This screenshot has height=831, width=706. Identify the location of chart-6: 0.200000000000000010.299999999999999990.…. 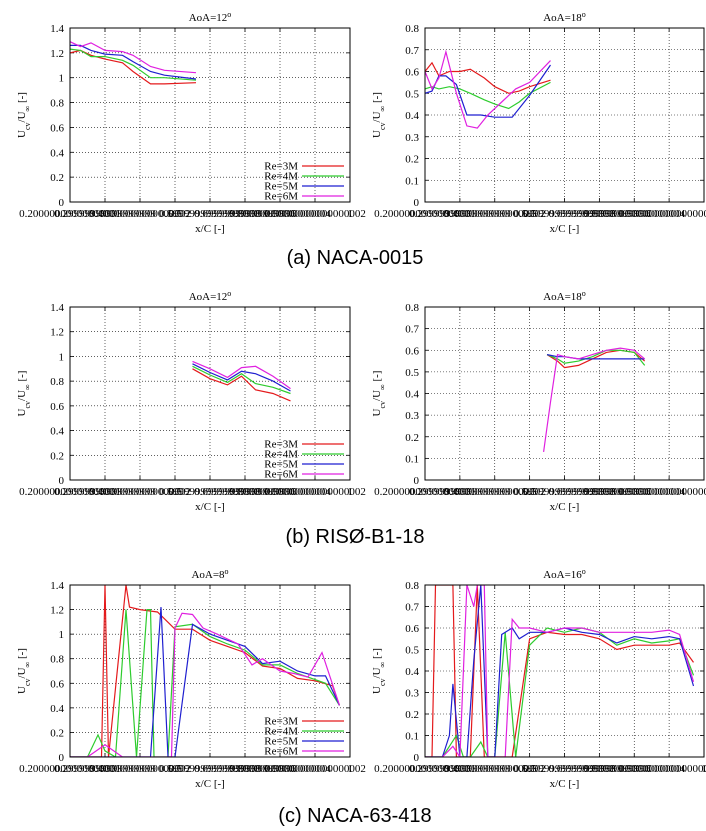
(538, 679).